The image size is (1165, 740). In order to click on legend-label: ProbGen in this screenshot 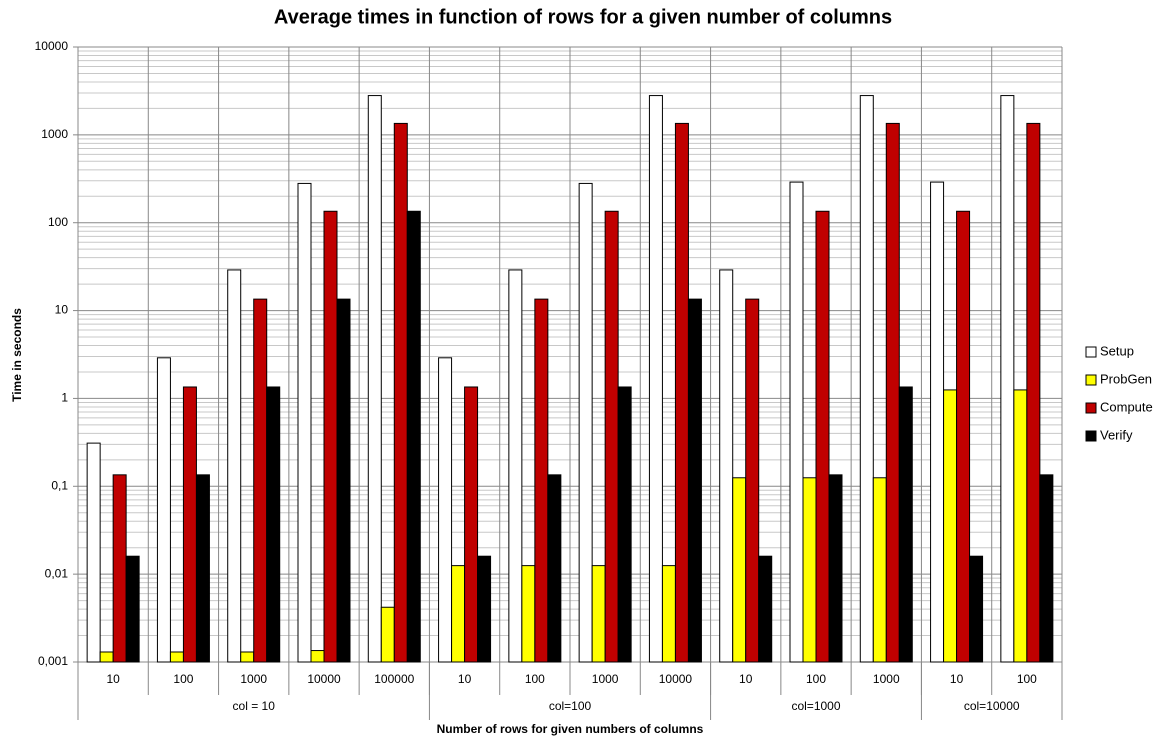, I will do `click(1126, 378)`.